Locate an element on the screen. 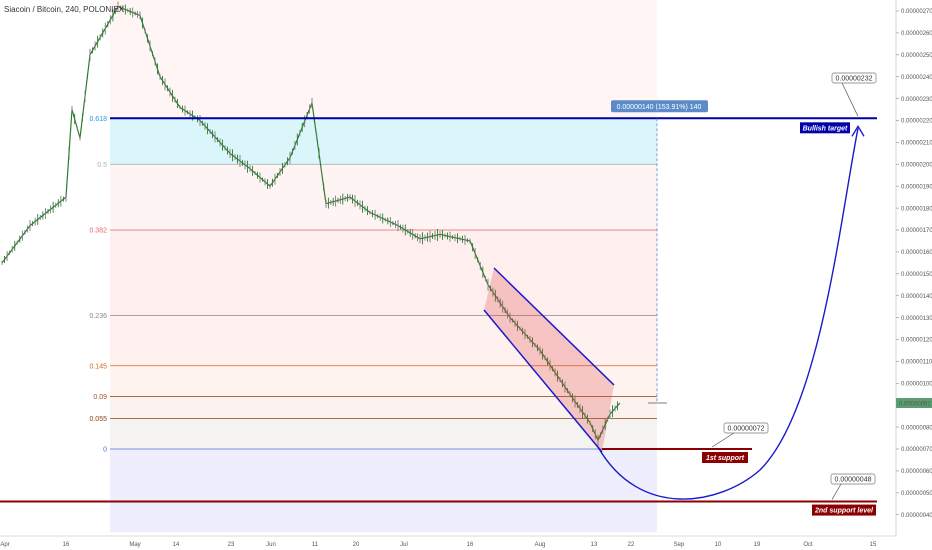  bullish-target-label: Bullish target is located at coordinates (825, 128).